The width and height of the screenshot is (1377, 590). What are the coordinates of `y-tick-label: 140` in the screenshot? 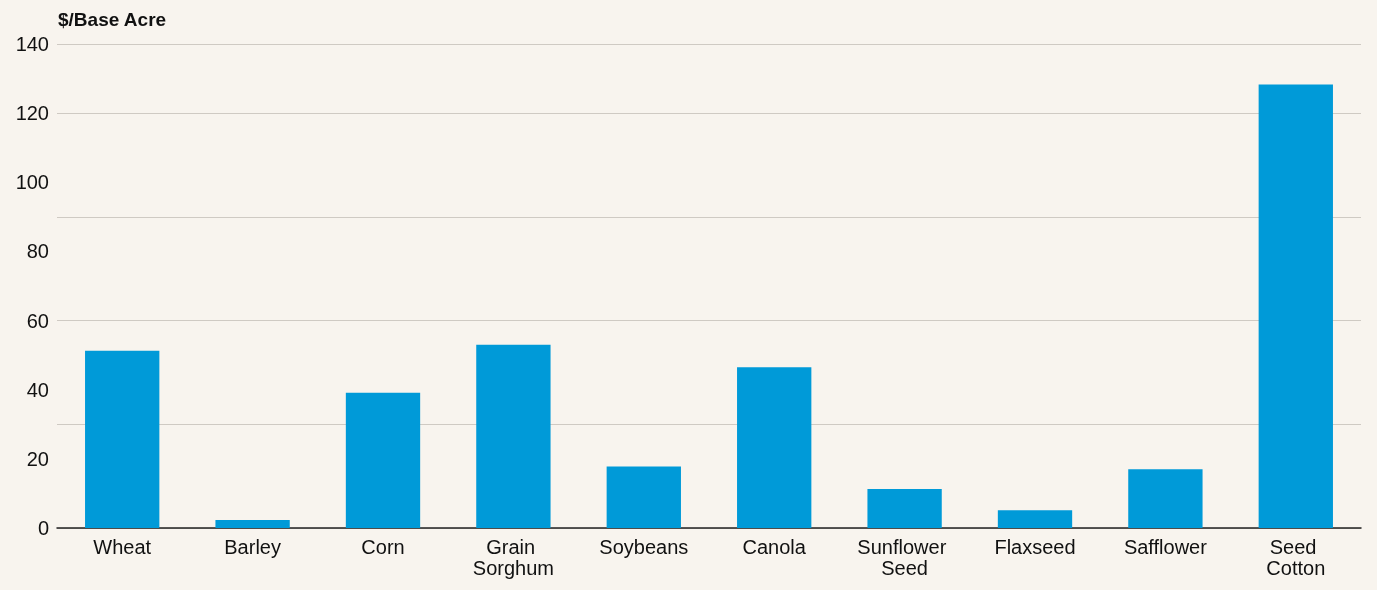 It's located at (32, 44).